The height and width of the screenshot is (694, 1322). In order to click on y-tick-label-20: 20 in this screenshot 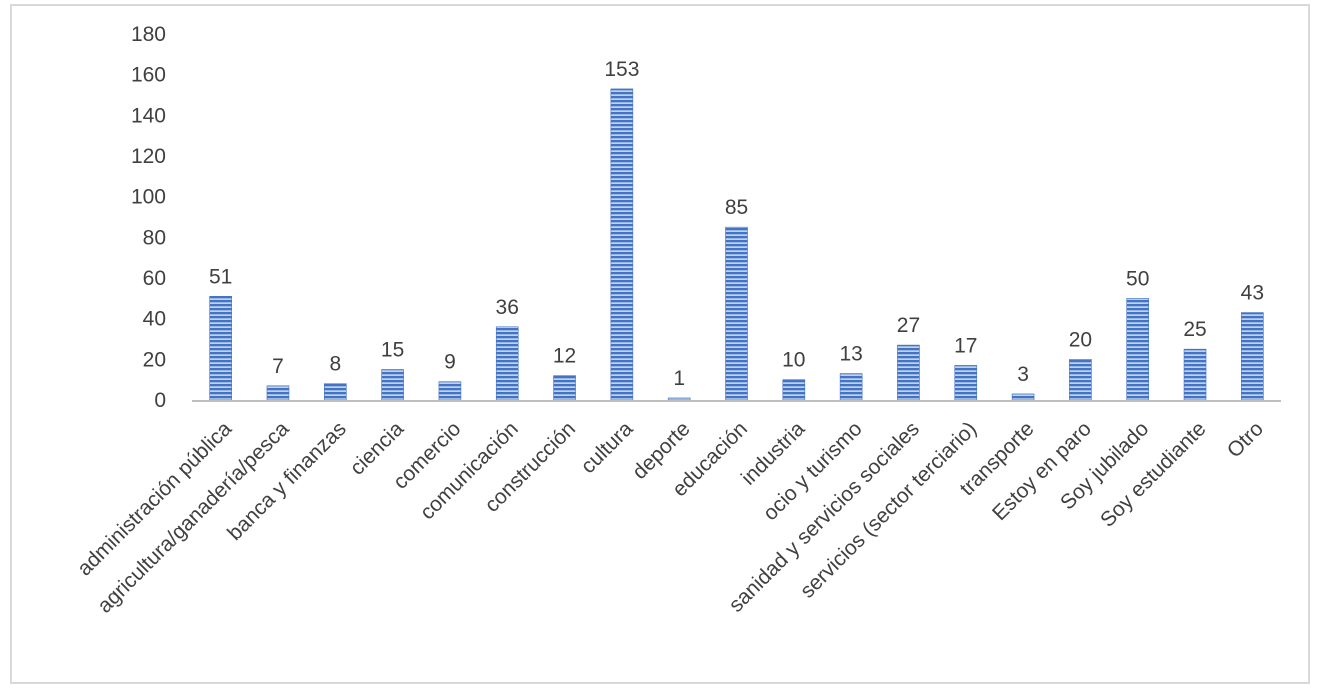, I will do `click(154, 359)`.